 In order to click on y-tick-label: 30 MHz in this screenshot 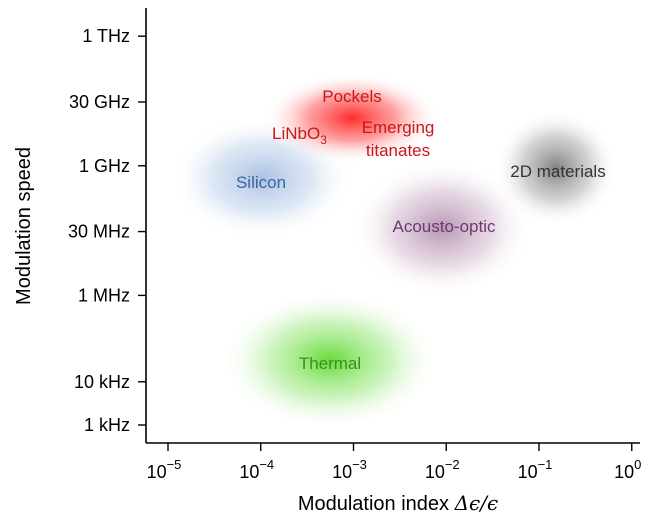, I will do `click(99, 232)`.